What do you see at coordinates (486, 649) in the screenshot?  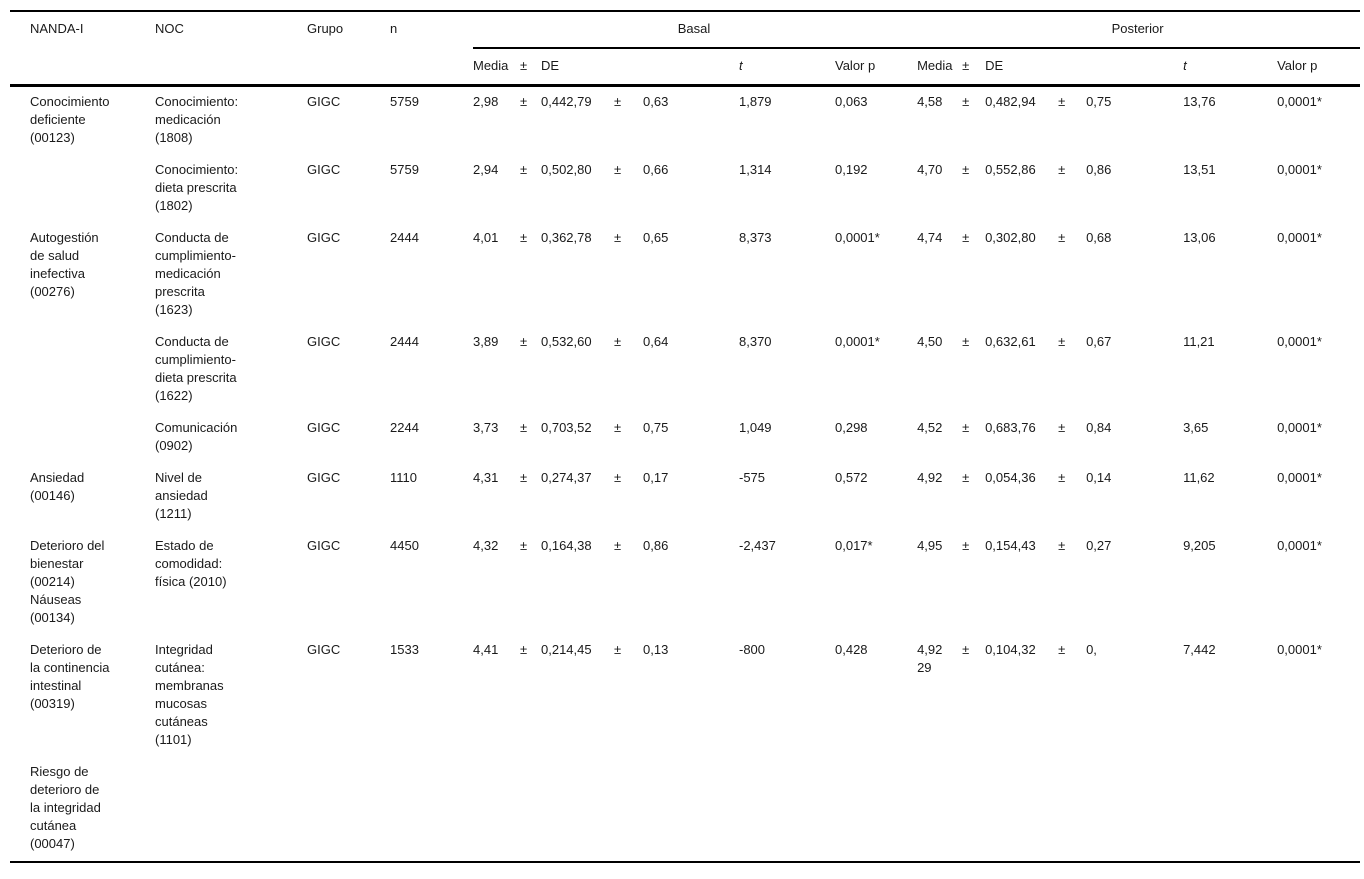 I see `cell-basal-media: 4,41` at bounding box center [486, 649].